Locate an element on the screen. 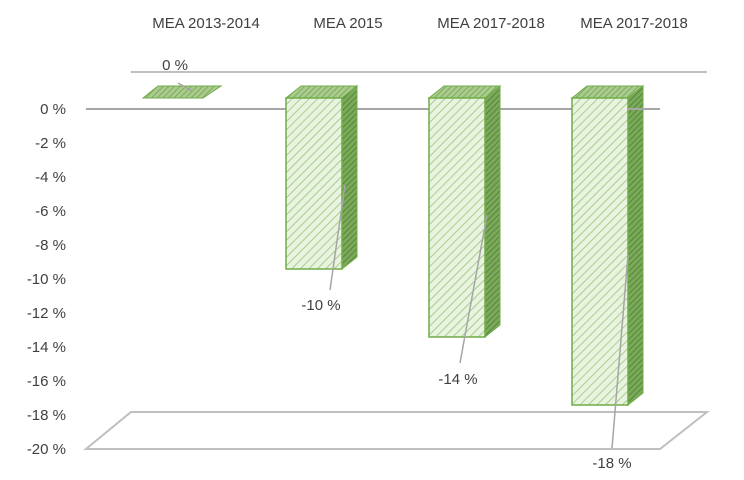 Image resolution: width=744 pixels, height=480 pixels. y-tick-label: -10 % is located at coordinates (46, 279).